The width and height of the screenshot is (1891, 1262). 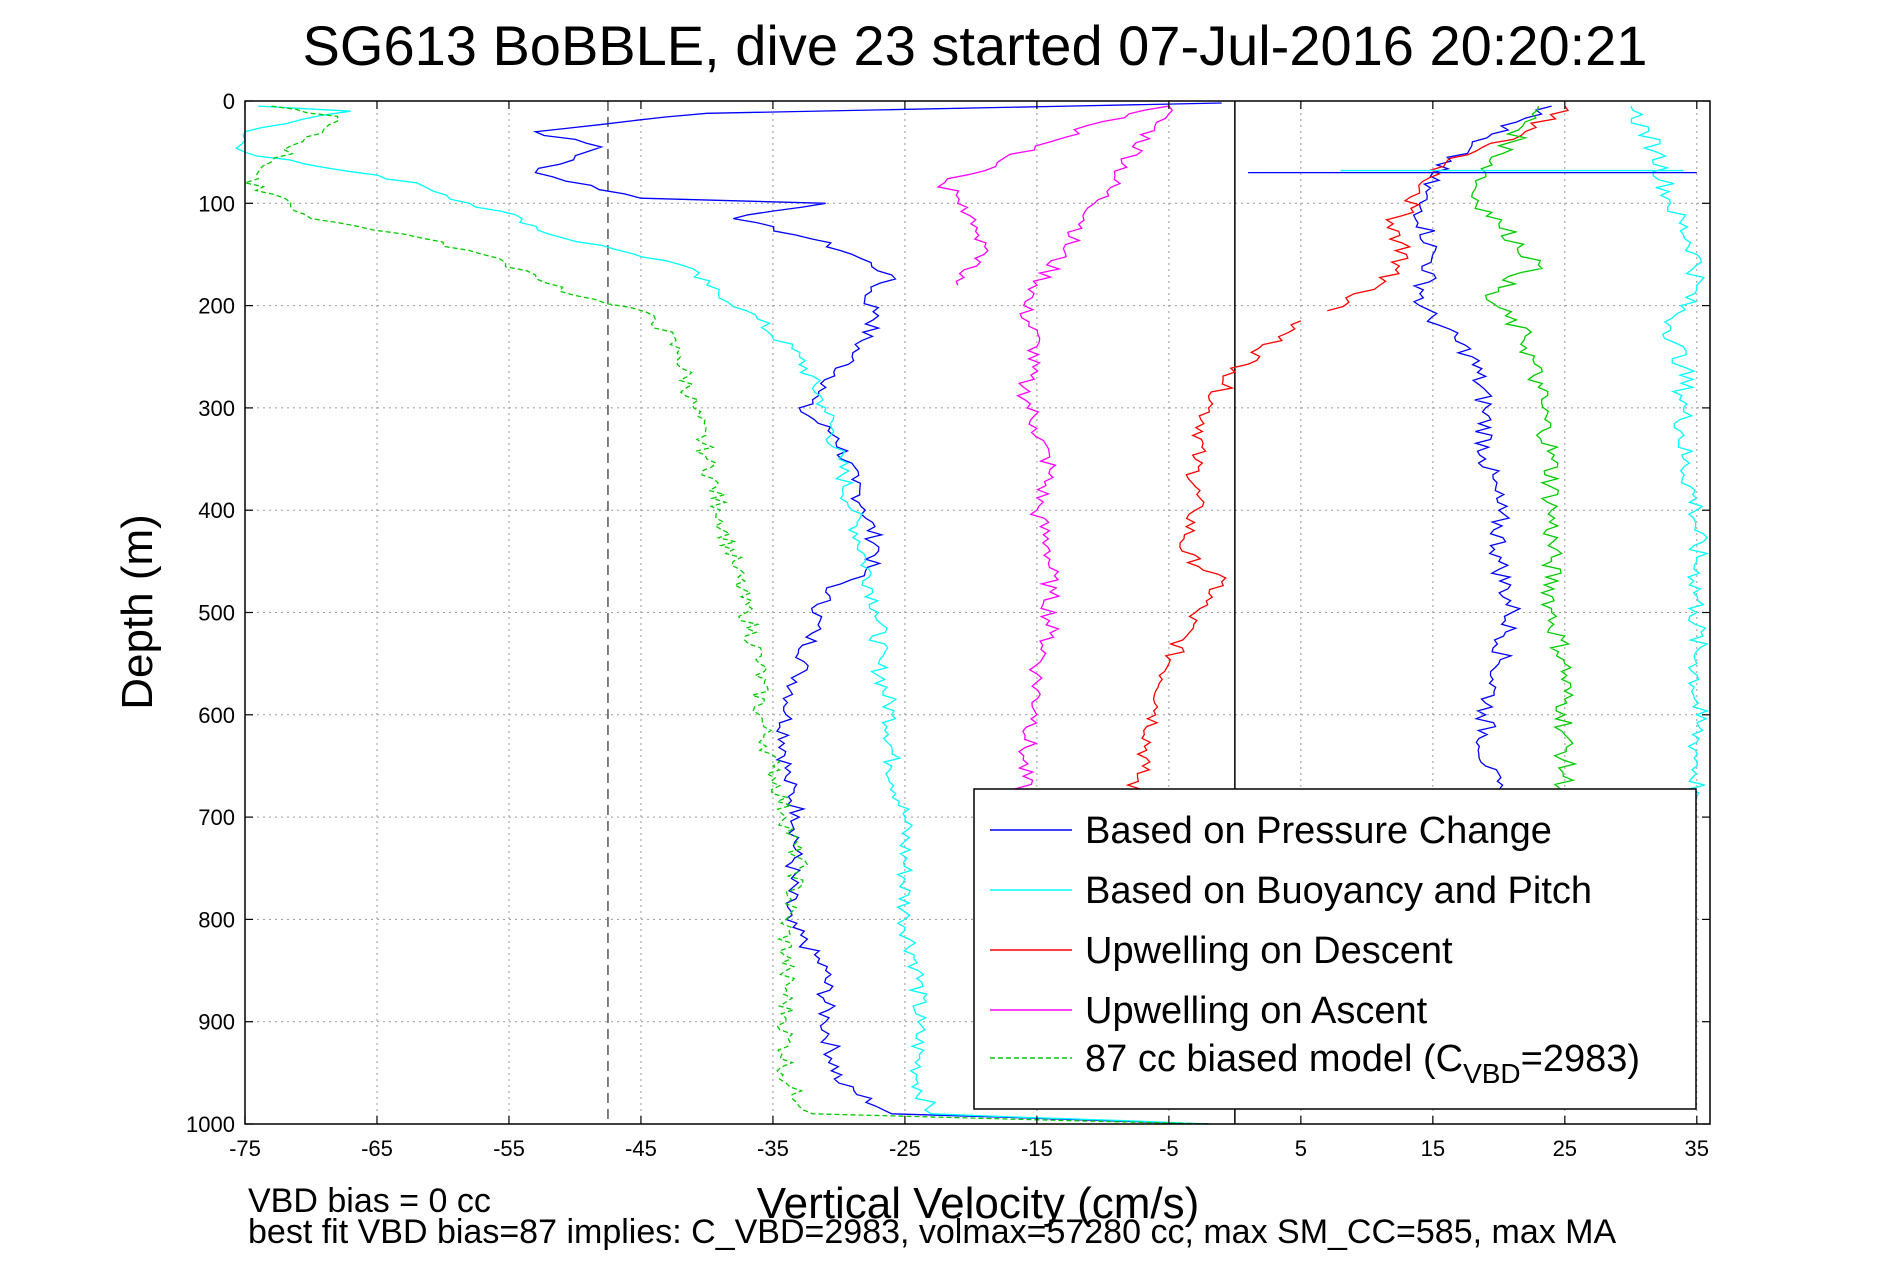 What do you see at coordinates (905, 1148) in the screenshot?
I see `x-tick-label: -25` at bounding box center [905, 1148].